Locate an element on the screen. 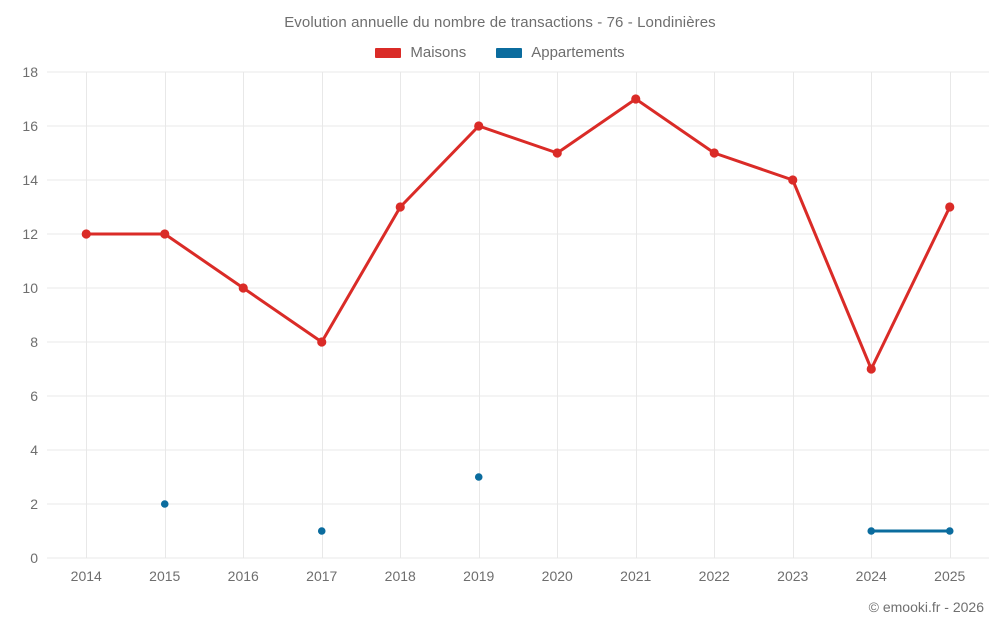 The image size is (1000, 625). data-point-maisons-2020 is located at coordinates (557, 153).